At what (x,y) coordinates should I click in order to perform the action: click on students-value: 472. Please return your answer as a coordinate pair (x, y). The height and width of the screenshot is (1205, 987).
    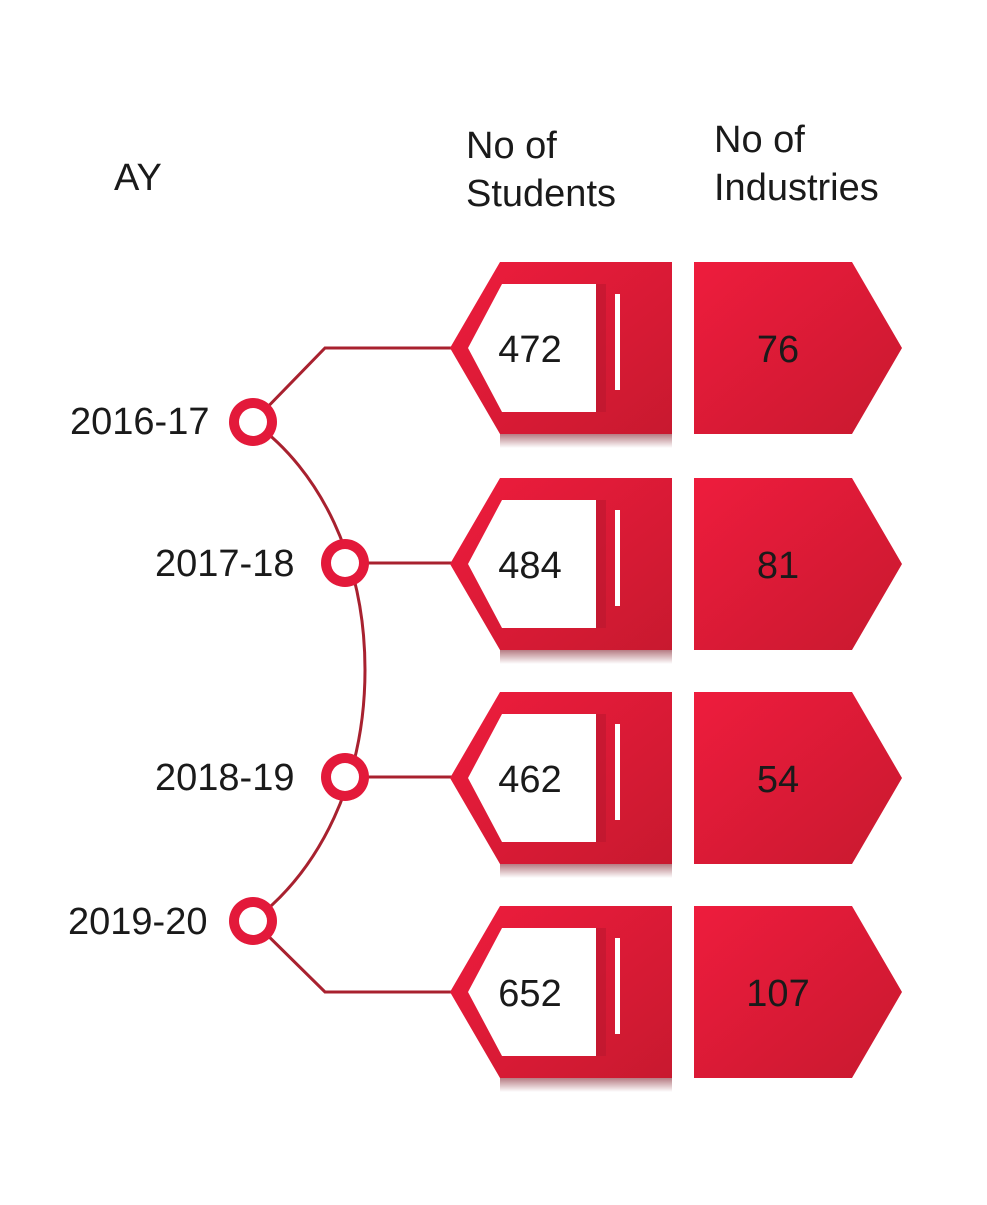
    Looking at the image, I should click on (529, 350).